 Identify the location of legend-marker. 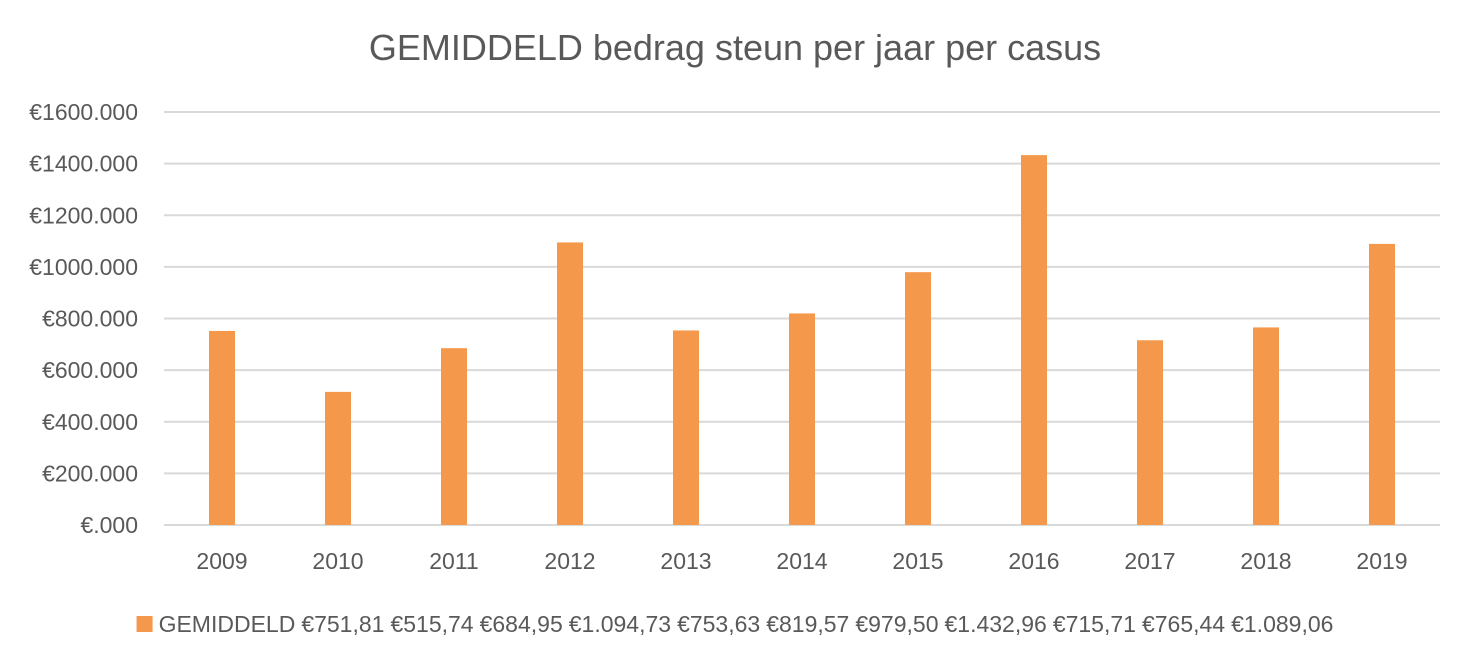
(144, 624).